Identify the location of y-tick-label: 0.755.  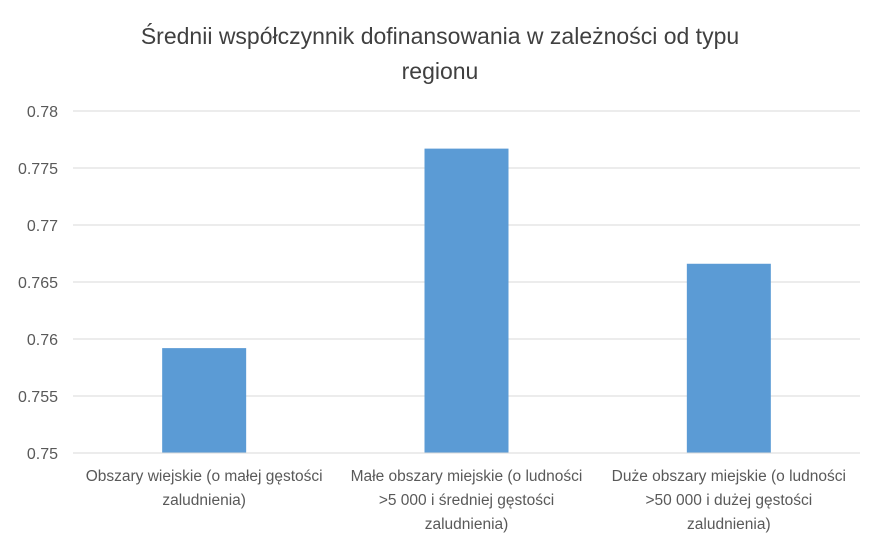
(38, 397).